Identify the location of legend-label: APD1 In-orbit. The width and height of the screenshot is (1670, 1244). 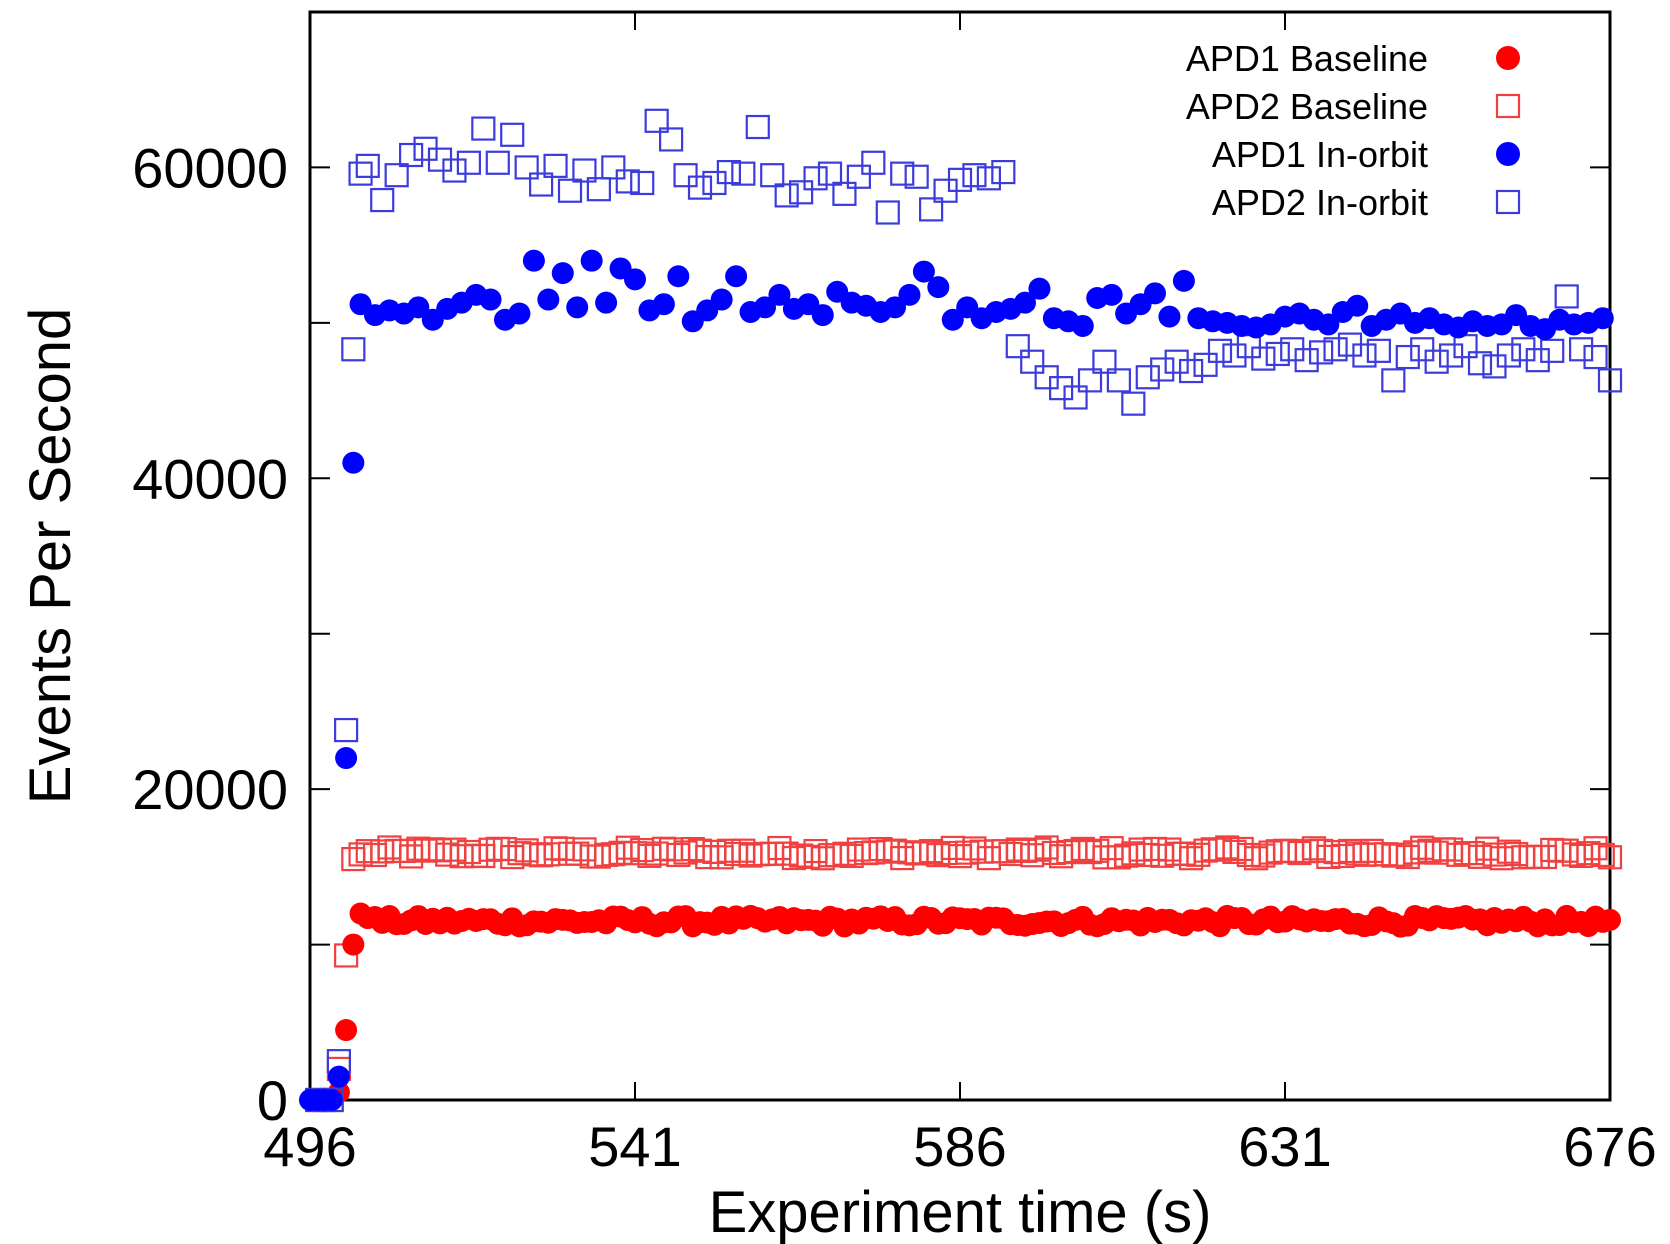
(1320, 154).